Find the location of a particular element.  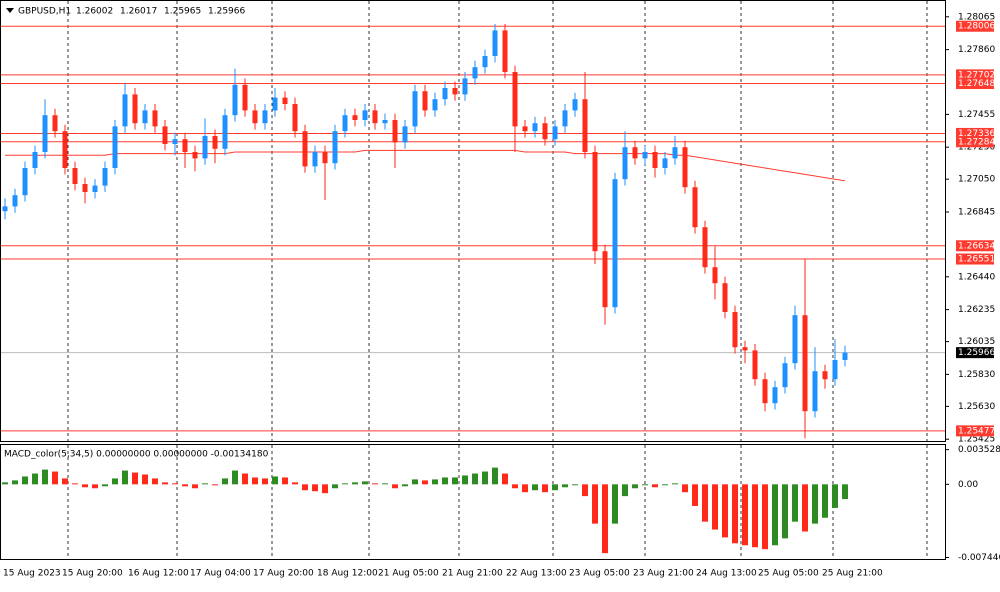

header-value: 1.25966 is located at coordinates (226, 12).